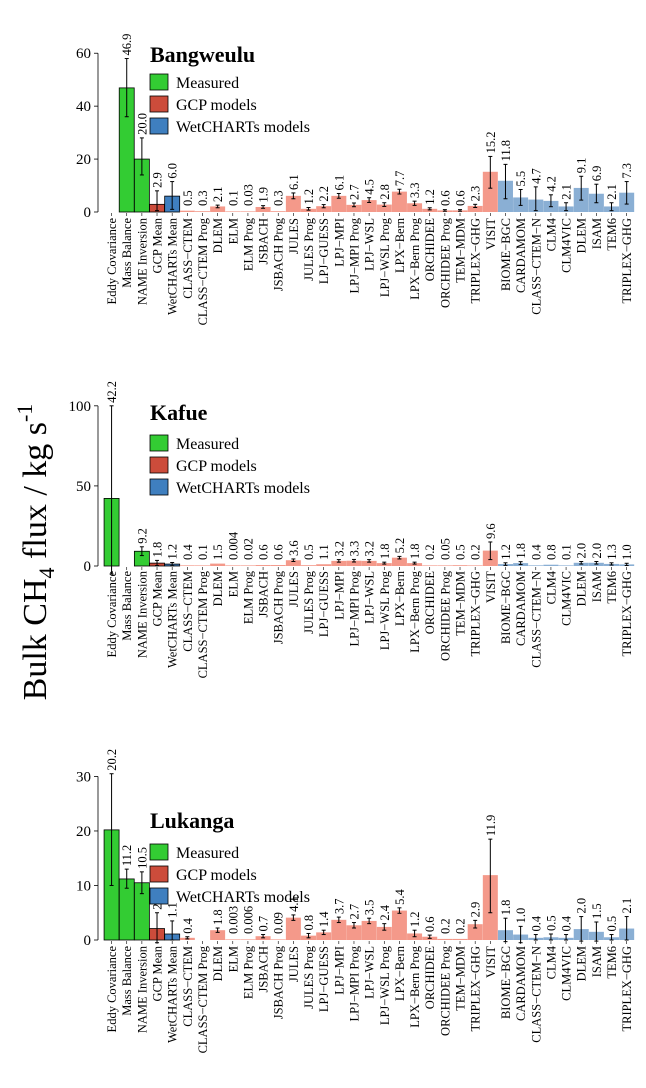 The image size is (646, 1088). I want to click on y-axis-label-sup: -1, so click(24, 413).